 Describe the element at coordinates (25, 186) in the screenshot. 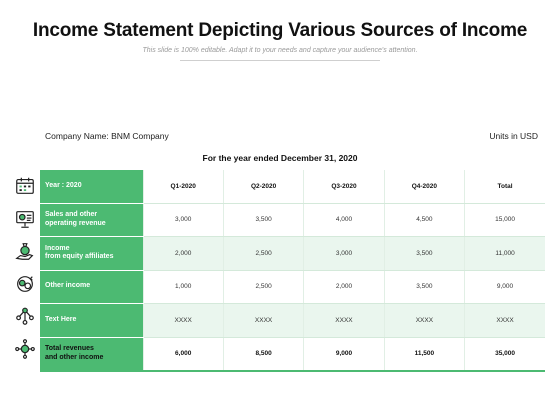

I see `calendar-icon` at that location.